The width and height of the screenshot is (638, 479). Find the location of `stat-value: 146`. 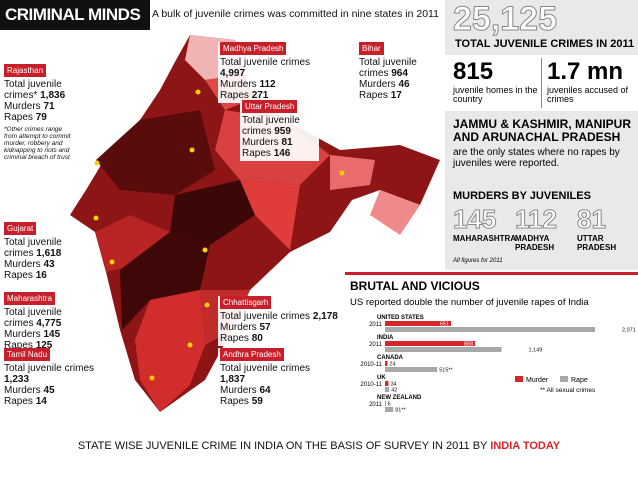

stat-value: 146 is located at coordinates (282, 153).